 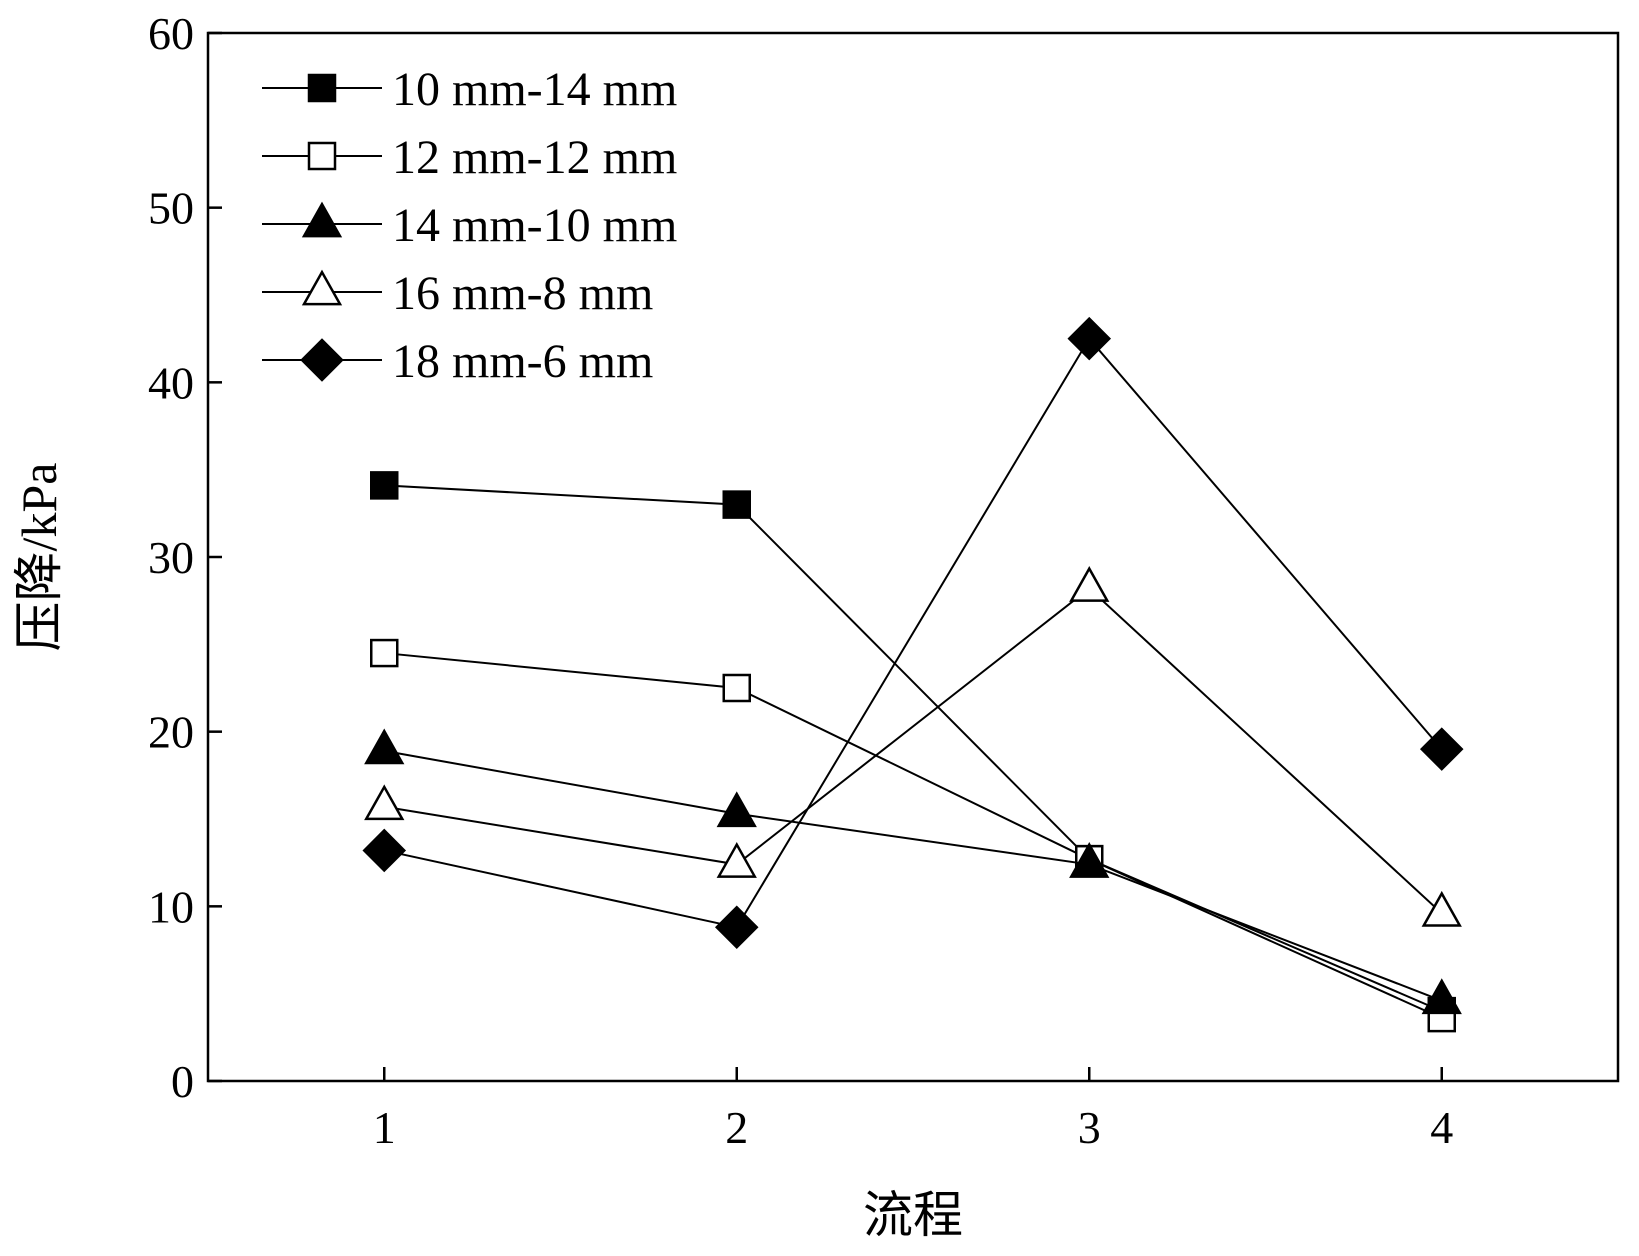 What do you see at coordinates (171, 906) in the screenshot?
I see `y-tick-label: 10` at bounding box center [171, 906].